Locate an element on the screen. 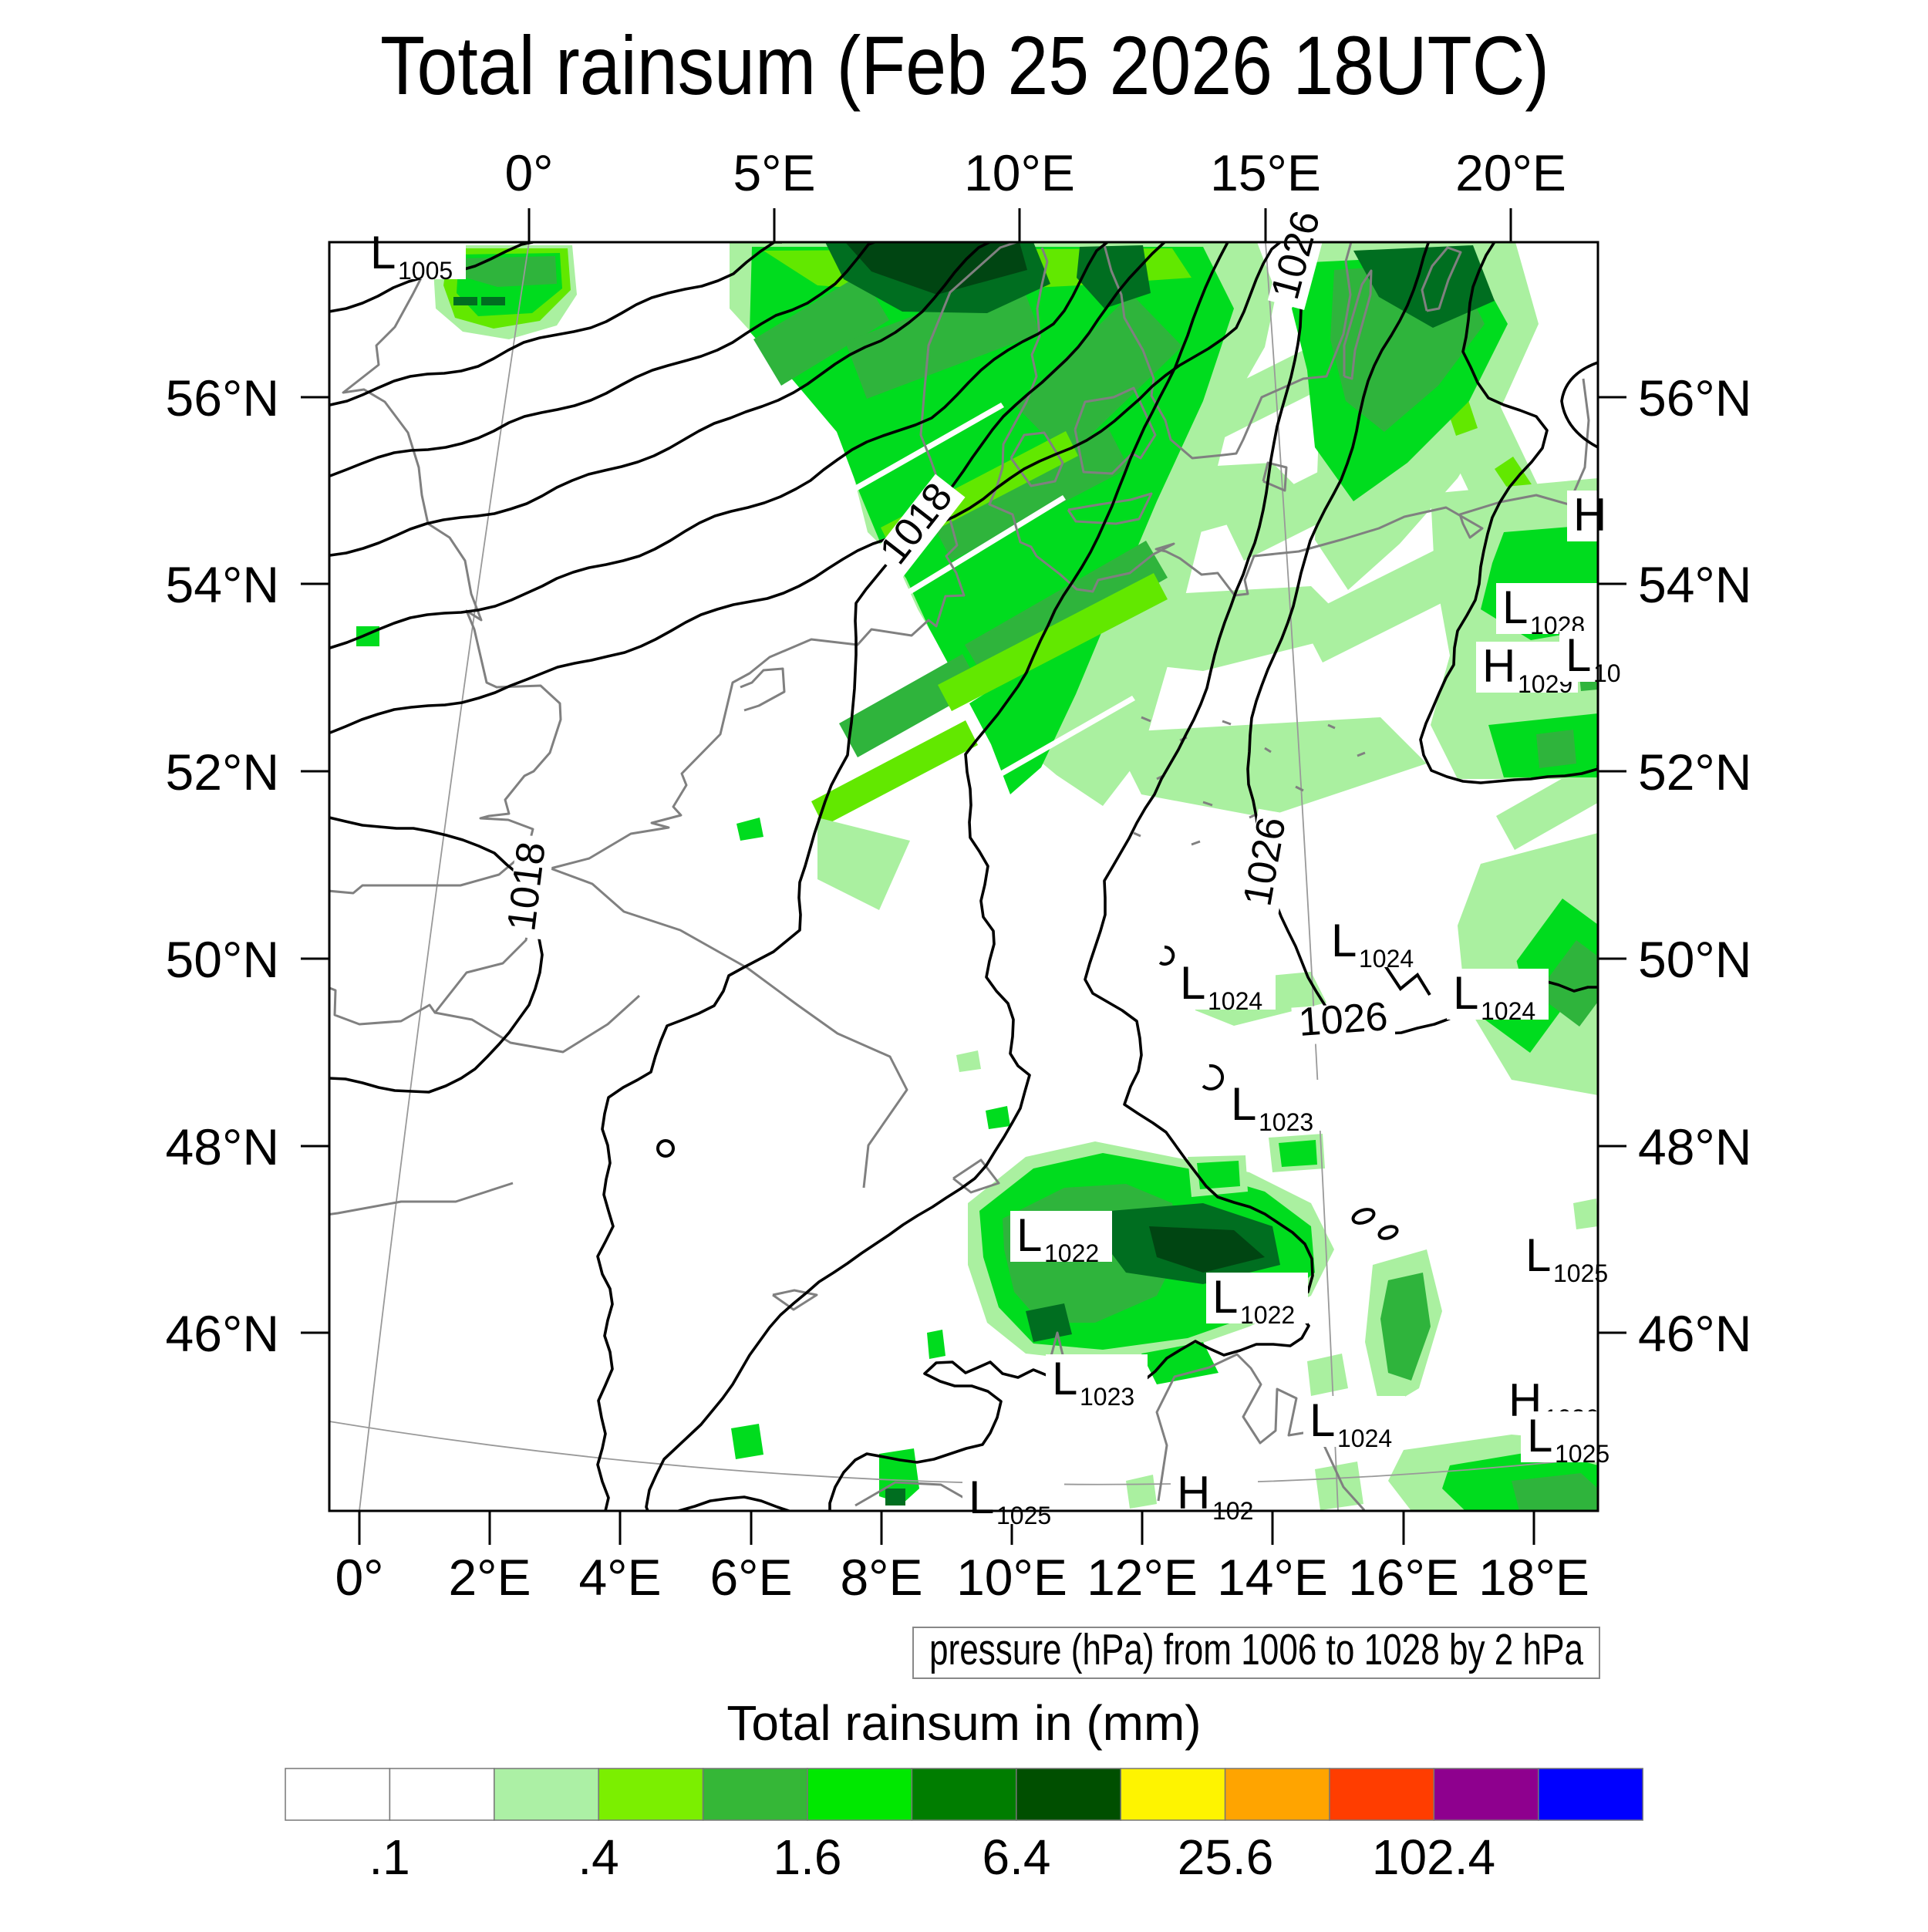 The image size is (1928, 1932). svg-text: 6°E is located at coordinates (751, 1577).